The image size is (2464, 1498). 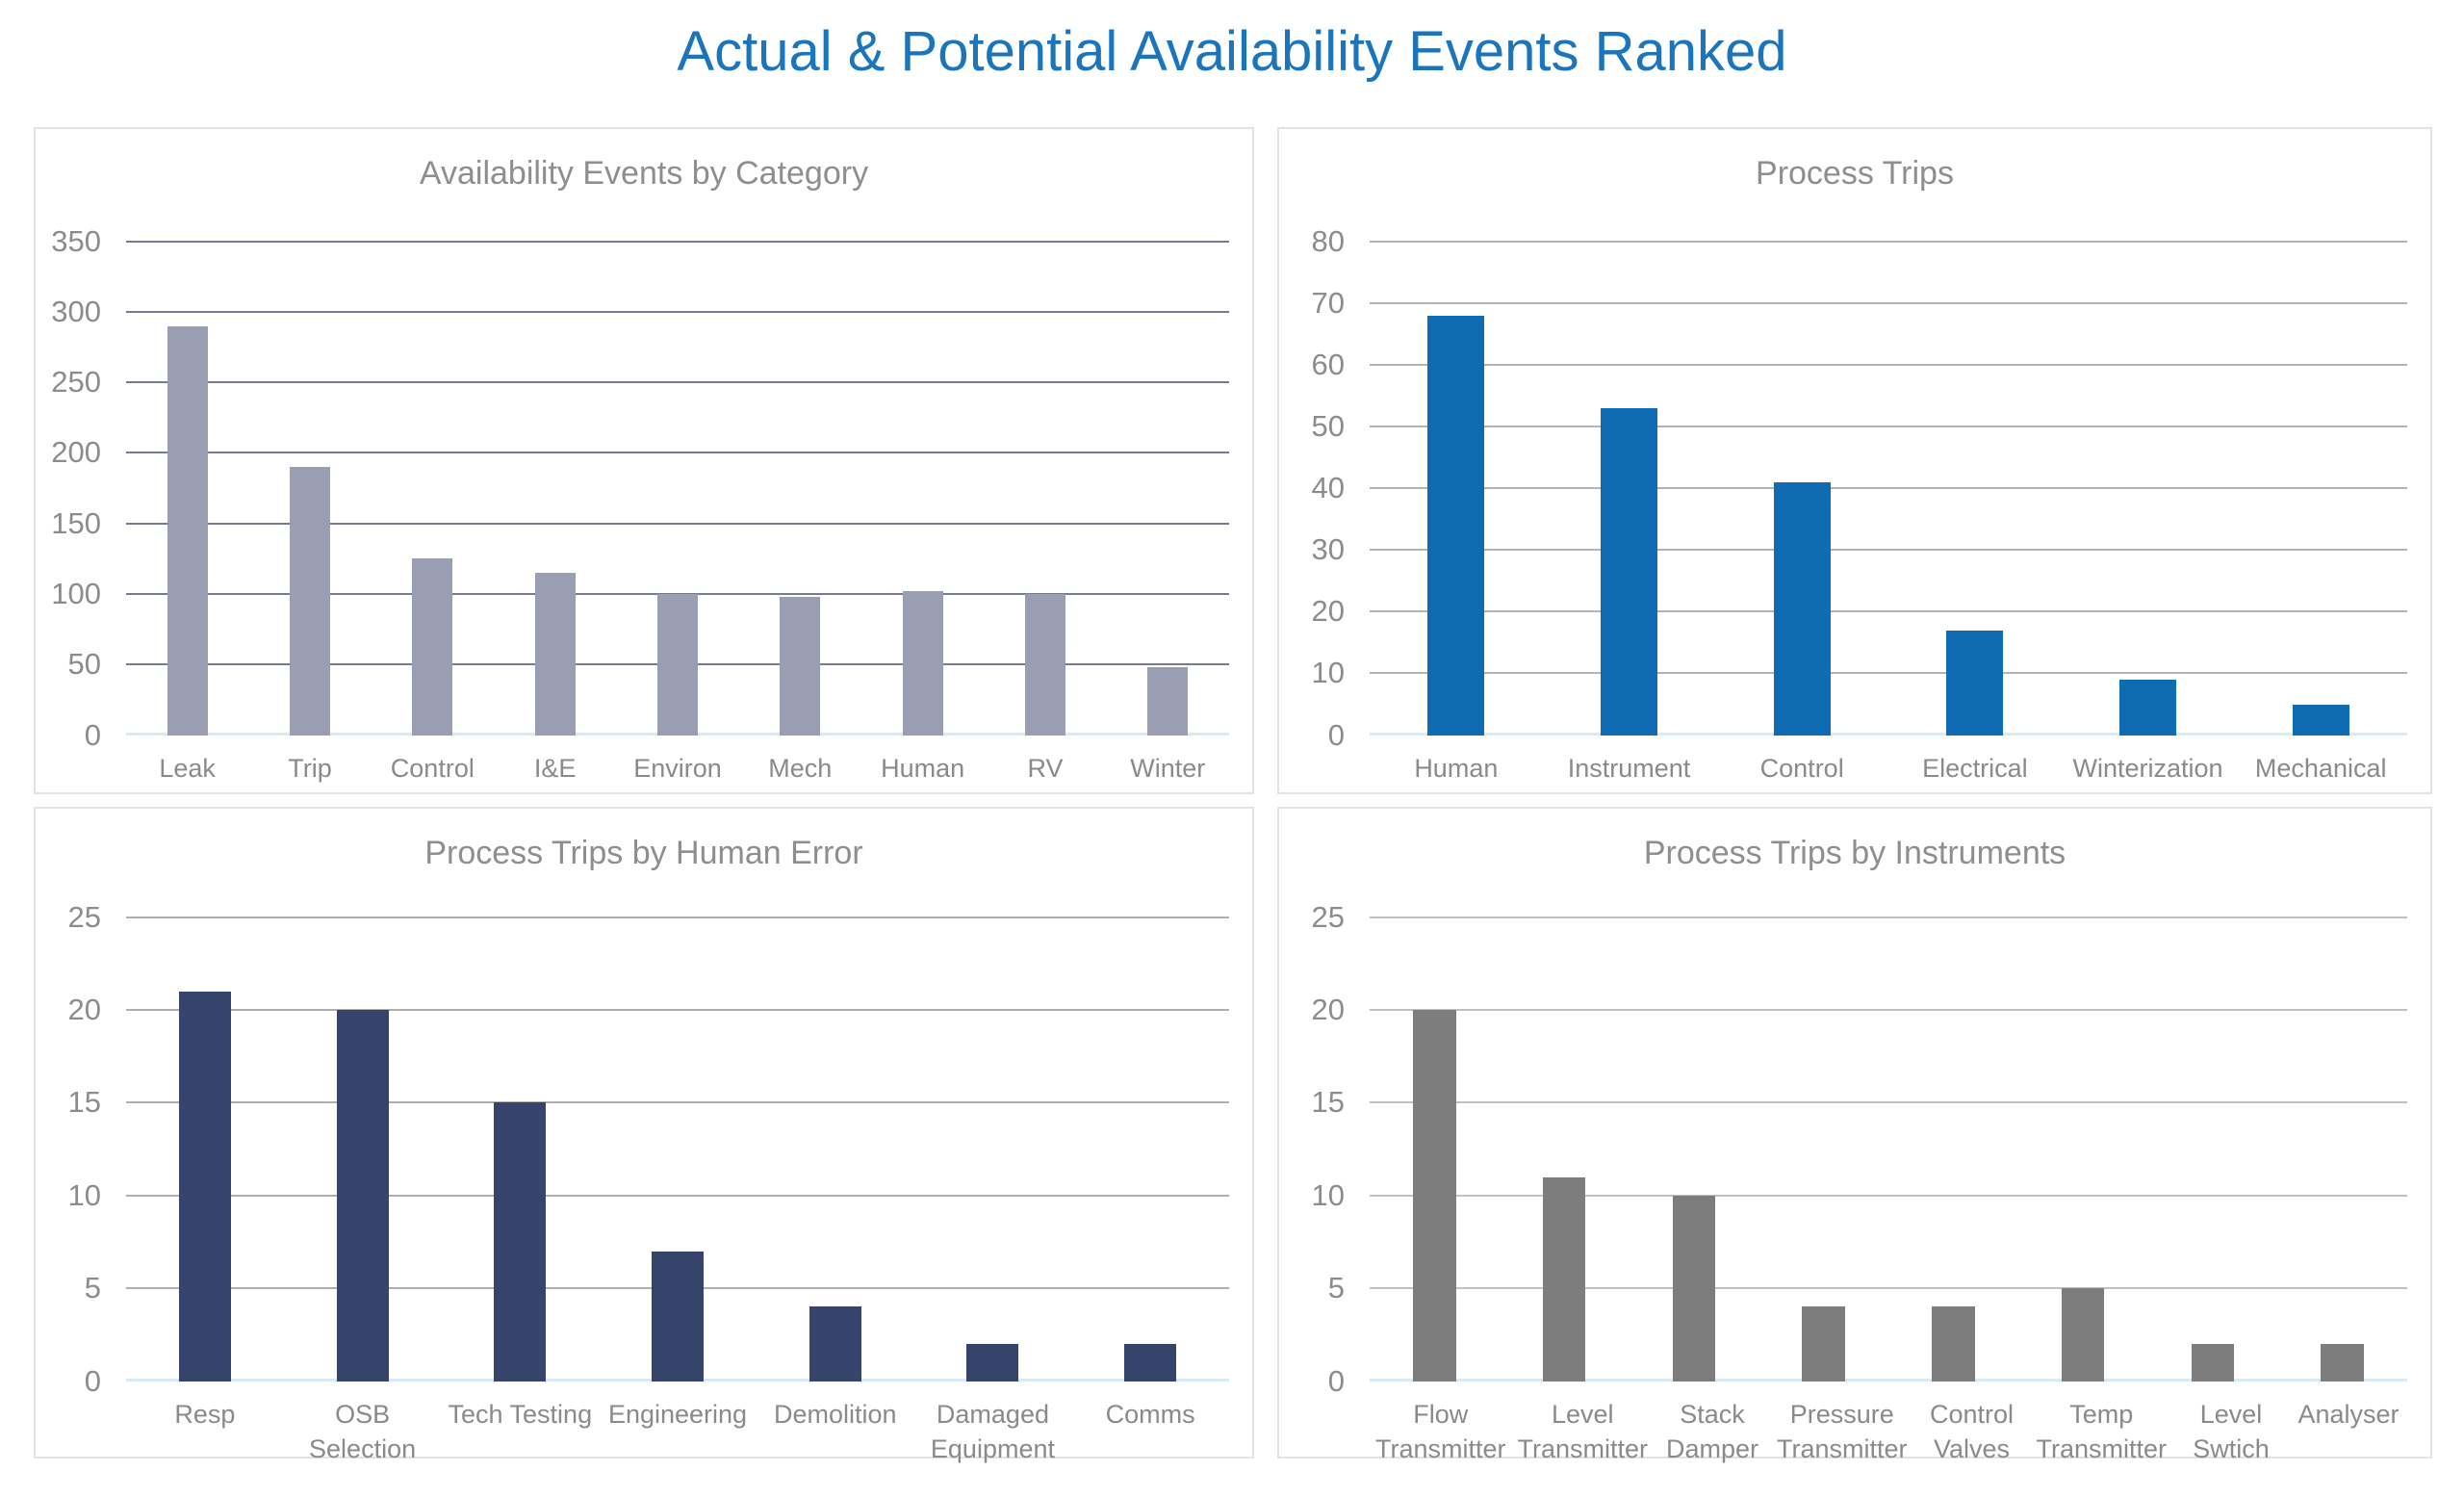 I want to click on x-tick-label: I&E, so click(x=555, y=768).